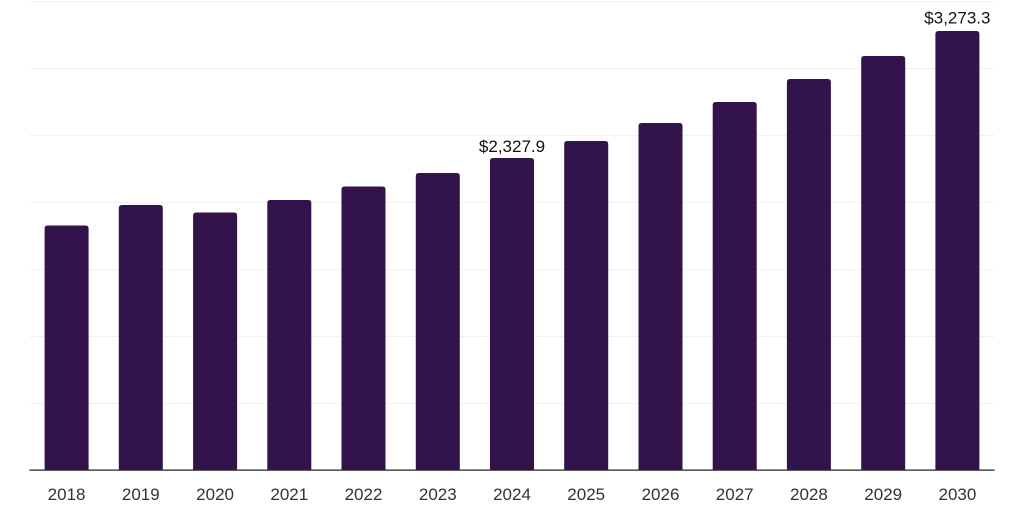 This screenshot has height=512, width=1024. Describe the element at coordinates (512, 146) in the screenshot. I see `svg-text: $2,327.9` at that location.